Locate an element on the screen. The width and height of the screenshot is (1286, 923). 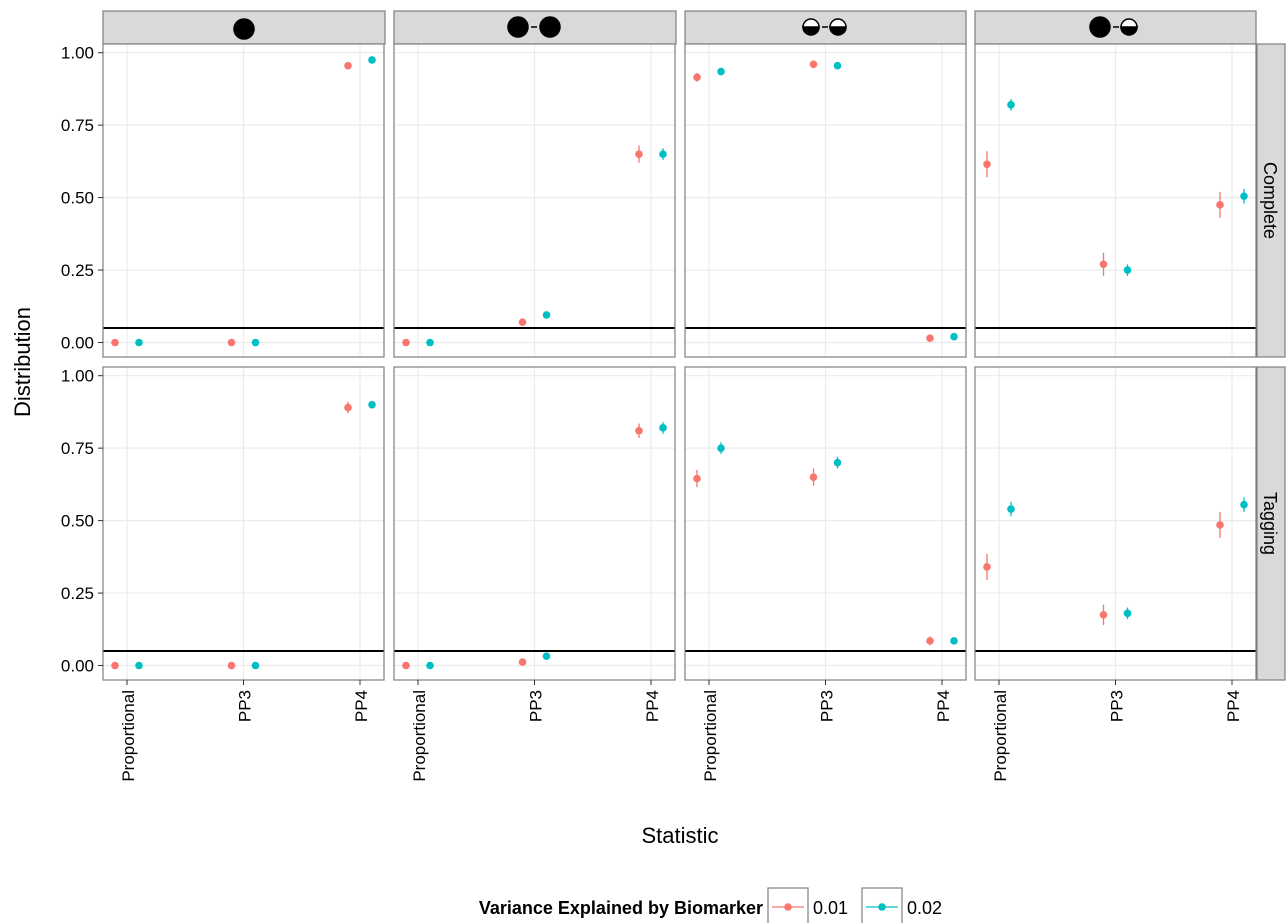
row-strip-label: Tagging is located at coordinates (1270, 523).